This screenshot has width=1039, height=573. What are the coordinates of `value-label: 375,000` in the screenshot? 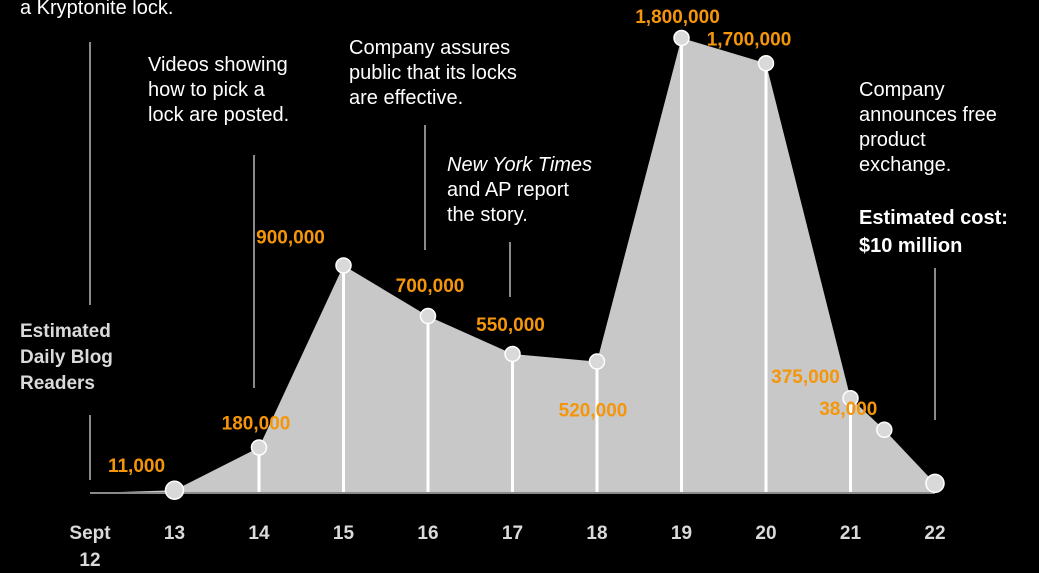 It's located at (805, 377).